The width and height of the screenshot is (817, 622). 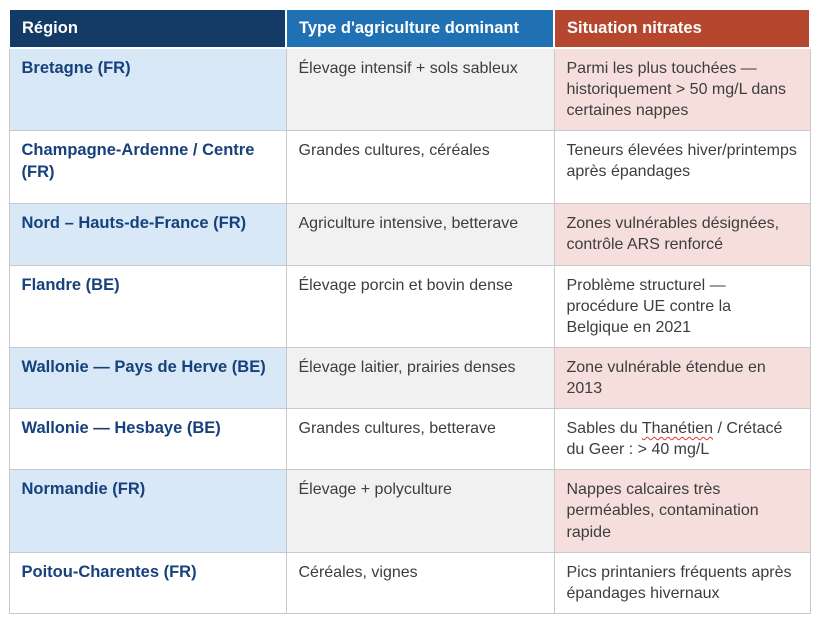 What do you see at coordinates (147, 378) in the screenshot?
I see `cell-region: Wallonie — Pays de Herve (BE)` at bounding box center [147, 378].